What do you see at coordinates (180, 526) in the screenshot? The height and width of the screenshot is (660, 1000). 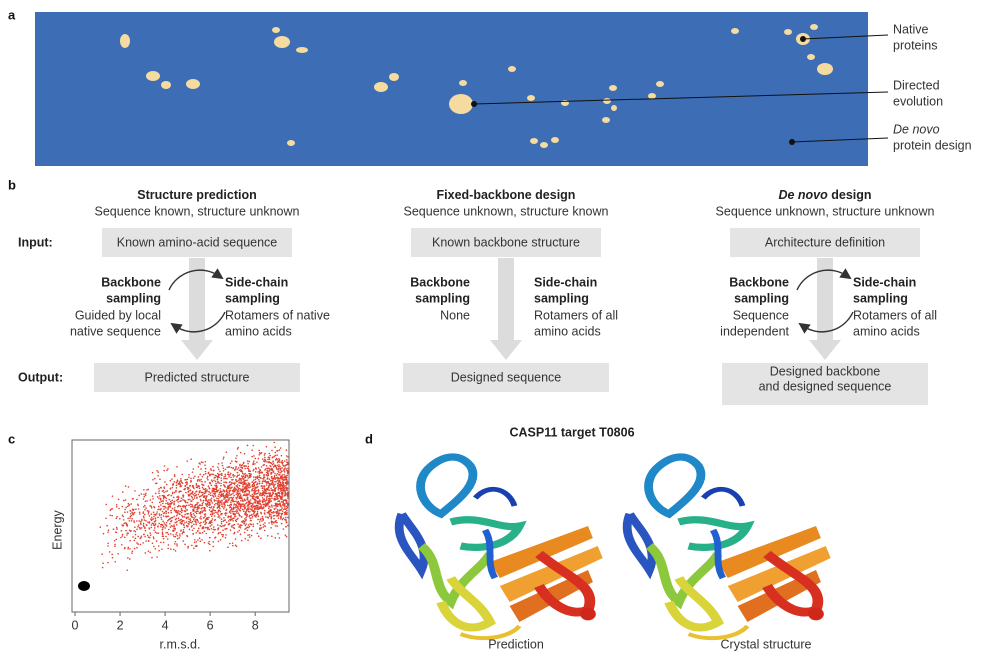 I see `plot-frame` at bounding box center [180, 526].